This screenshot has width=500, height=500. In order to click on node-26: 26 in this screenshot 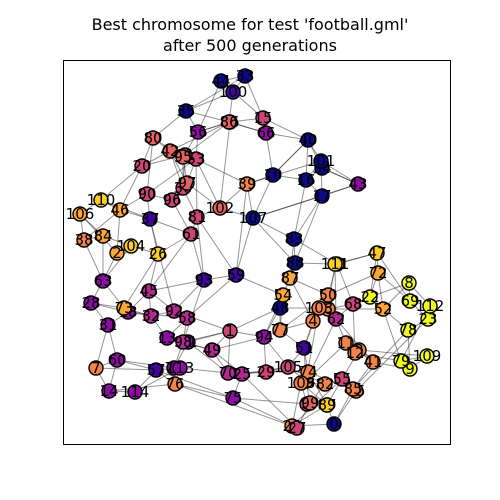, I will do `click(157, 254)`.